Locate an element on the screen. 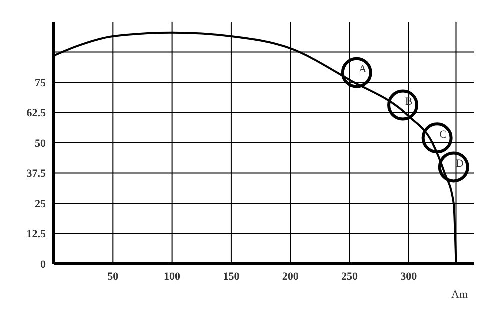  annotation: C is located at coordinates (443, 135).